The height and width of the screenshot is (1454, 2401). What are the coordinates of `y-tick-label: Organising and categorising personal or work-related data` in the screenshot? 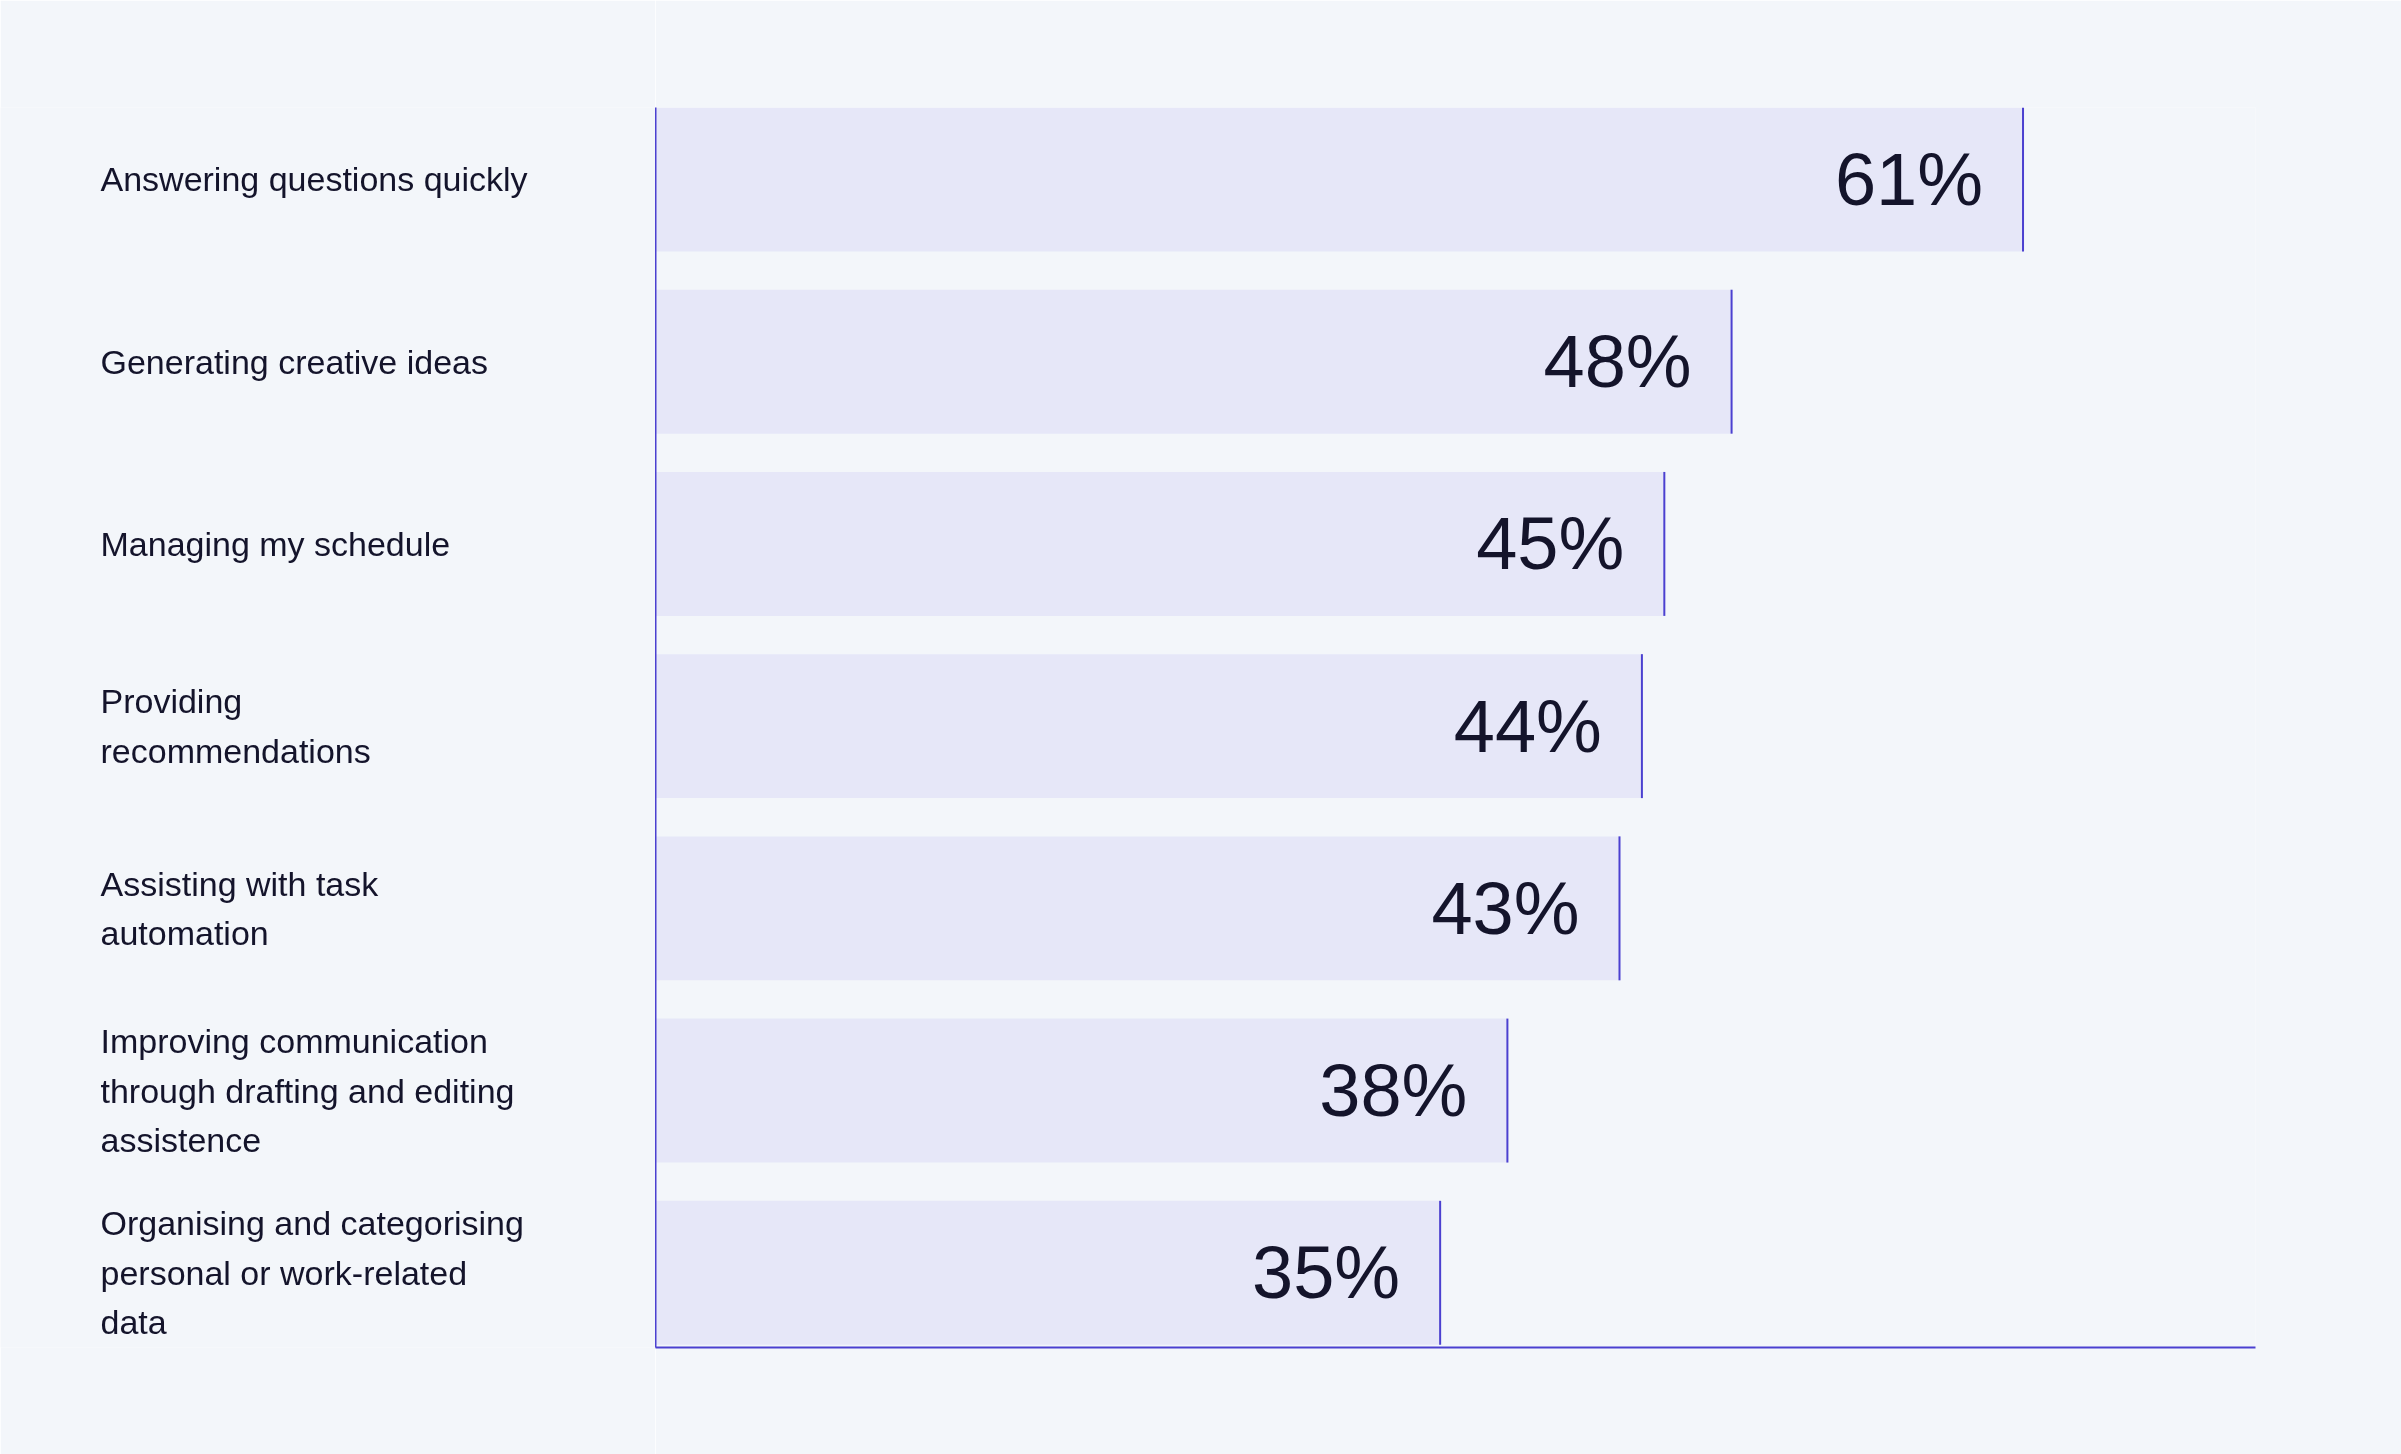 It's located at (312, 1273).